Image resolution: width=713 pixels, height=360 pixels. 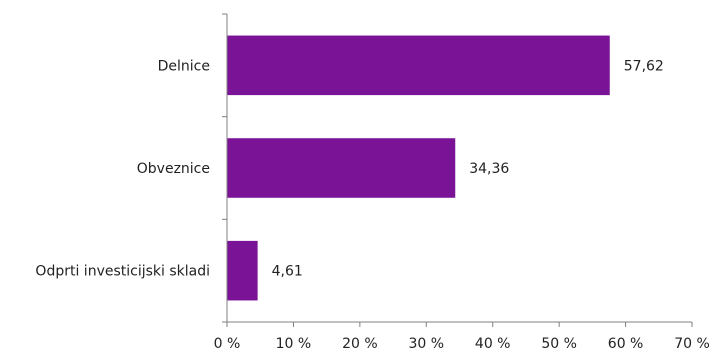 I want to click on x-tick-label: 10 %, so click(x=294, y=344).